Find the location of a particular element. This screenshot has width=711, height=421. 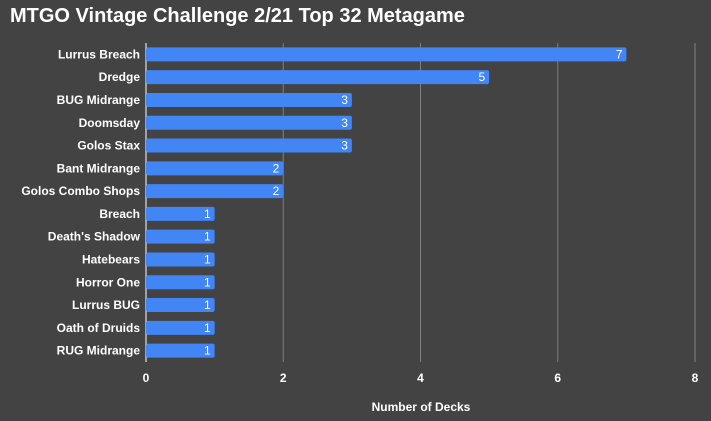

category-label: Lurrus BUG is located at coordinates (106, 305).